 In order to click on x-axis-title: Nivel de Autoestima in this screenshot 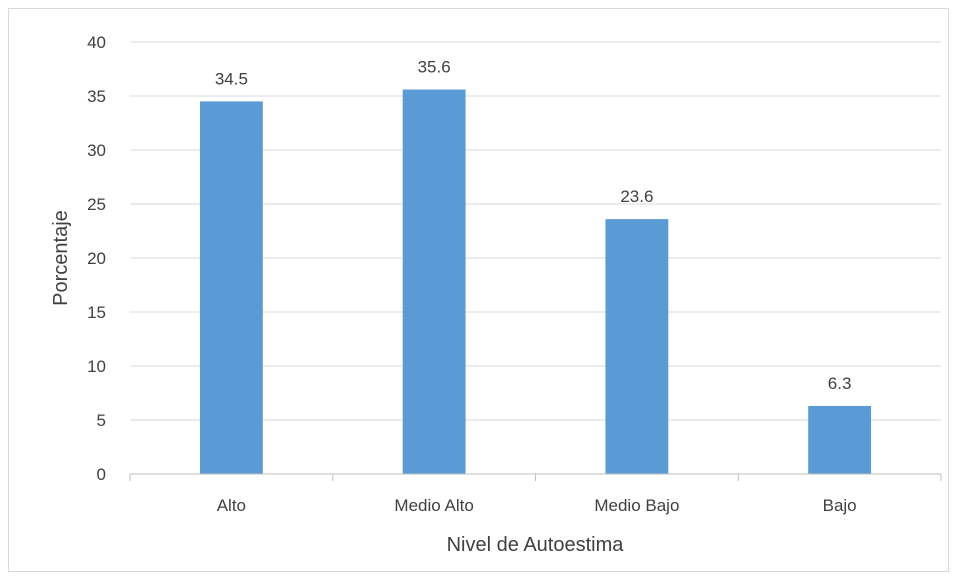, I will do `click(536, 545)`.